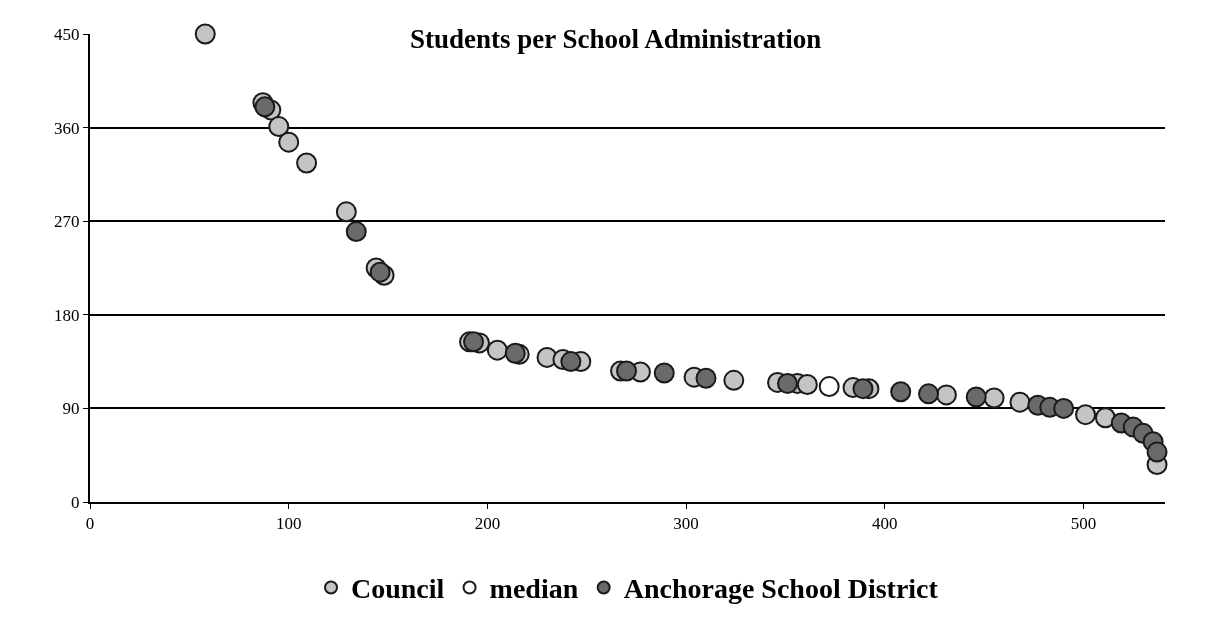 Image resolution: width=1207 pixels, height=637 pixels. I want to click on y-tick-label: 360, so click(67, 128).